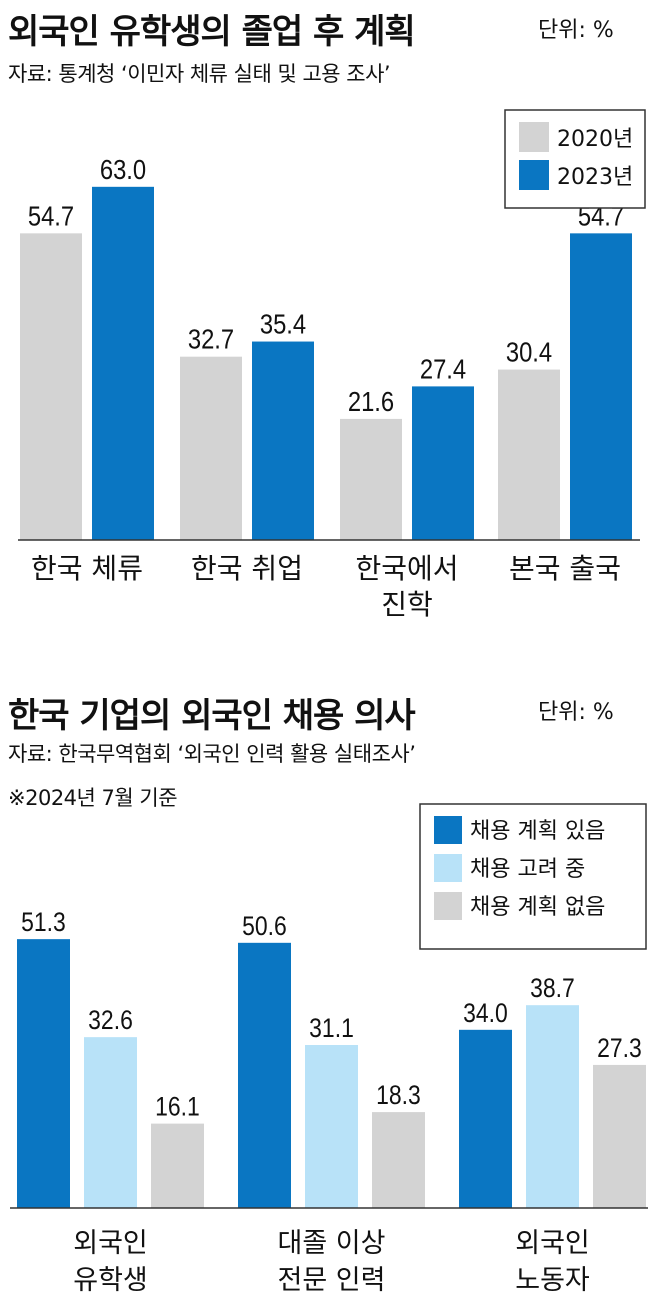 The height and width of the screenshot is (1295, 657). What do you see at coordinates (527, 869) in the screenshot?
I see `legend-label: 채용 고려 중` at bounding box center [527, 869].